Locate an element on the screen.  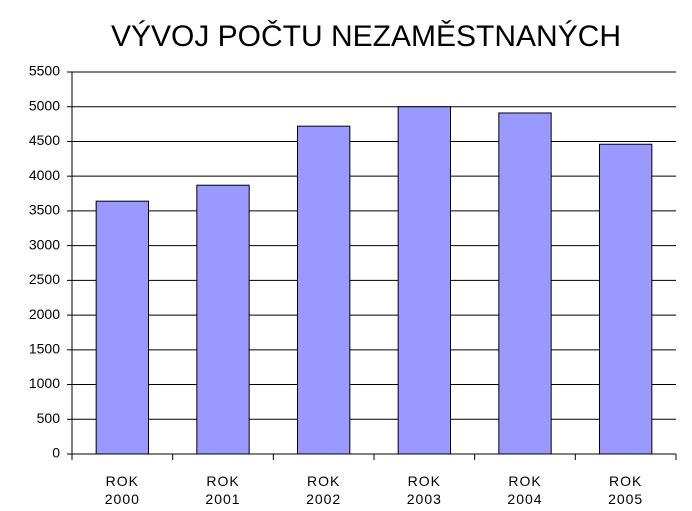
x-tick-label: ROK 2002 is located at coordinates (324, 490).